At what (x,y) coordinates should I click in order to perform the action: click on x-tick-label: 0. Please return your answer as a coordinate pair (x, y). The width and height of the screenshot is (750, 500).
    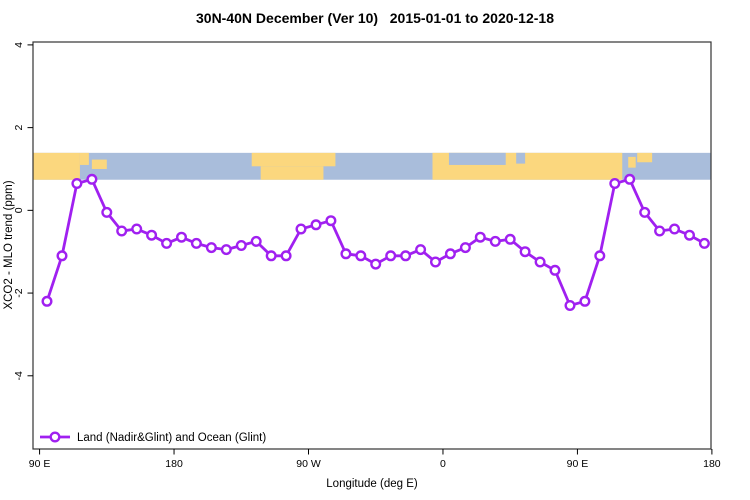
    Looking at the image, I should click on (443, 464).